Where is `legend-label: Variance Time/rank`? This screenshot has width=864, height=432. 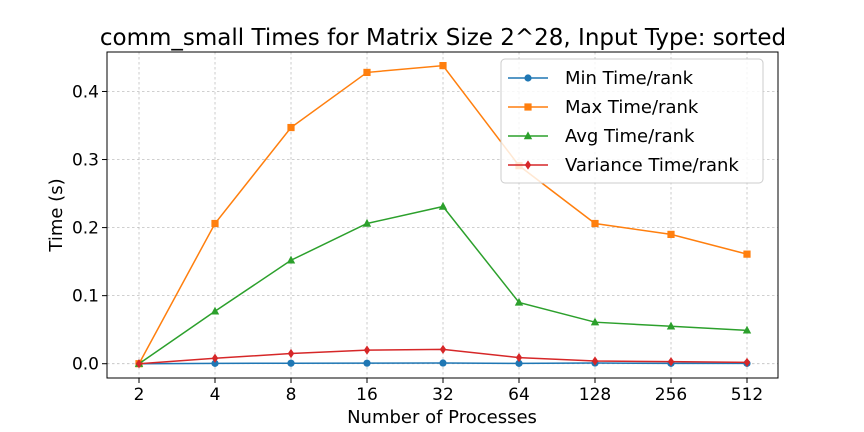
legend-label: Variance Time/rank is located at coordinates (652, 165).